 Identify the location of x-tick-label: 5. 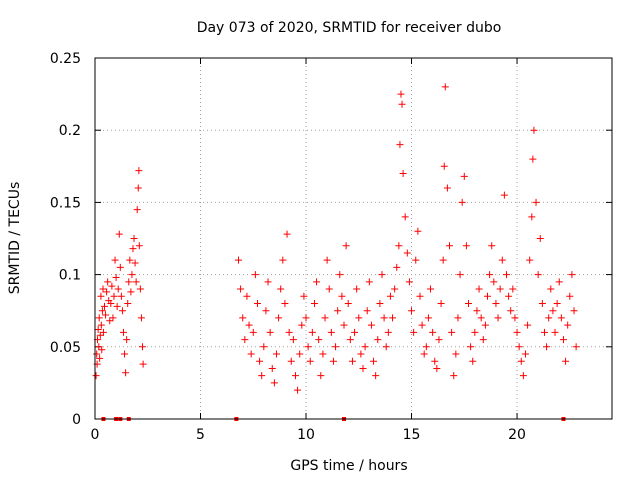
(200, 435).